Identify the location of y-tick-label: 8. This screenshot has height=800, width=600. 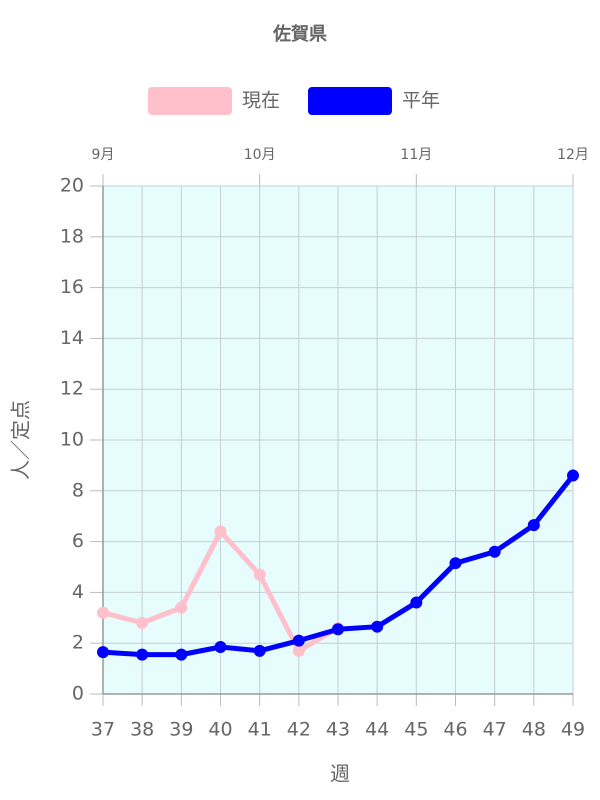
(78, 490).